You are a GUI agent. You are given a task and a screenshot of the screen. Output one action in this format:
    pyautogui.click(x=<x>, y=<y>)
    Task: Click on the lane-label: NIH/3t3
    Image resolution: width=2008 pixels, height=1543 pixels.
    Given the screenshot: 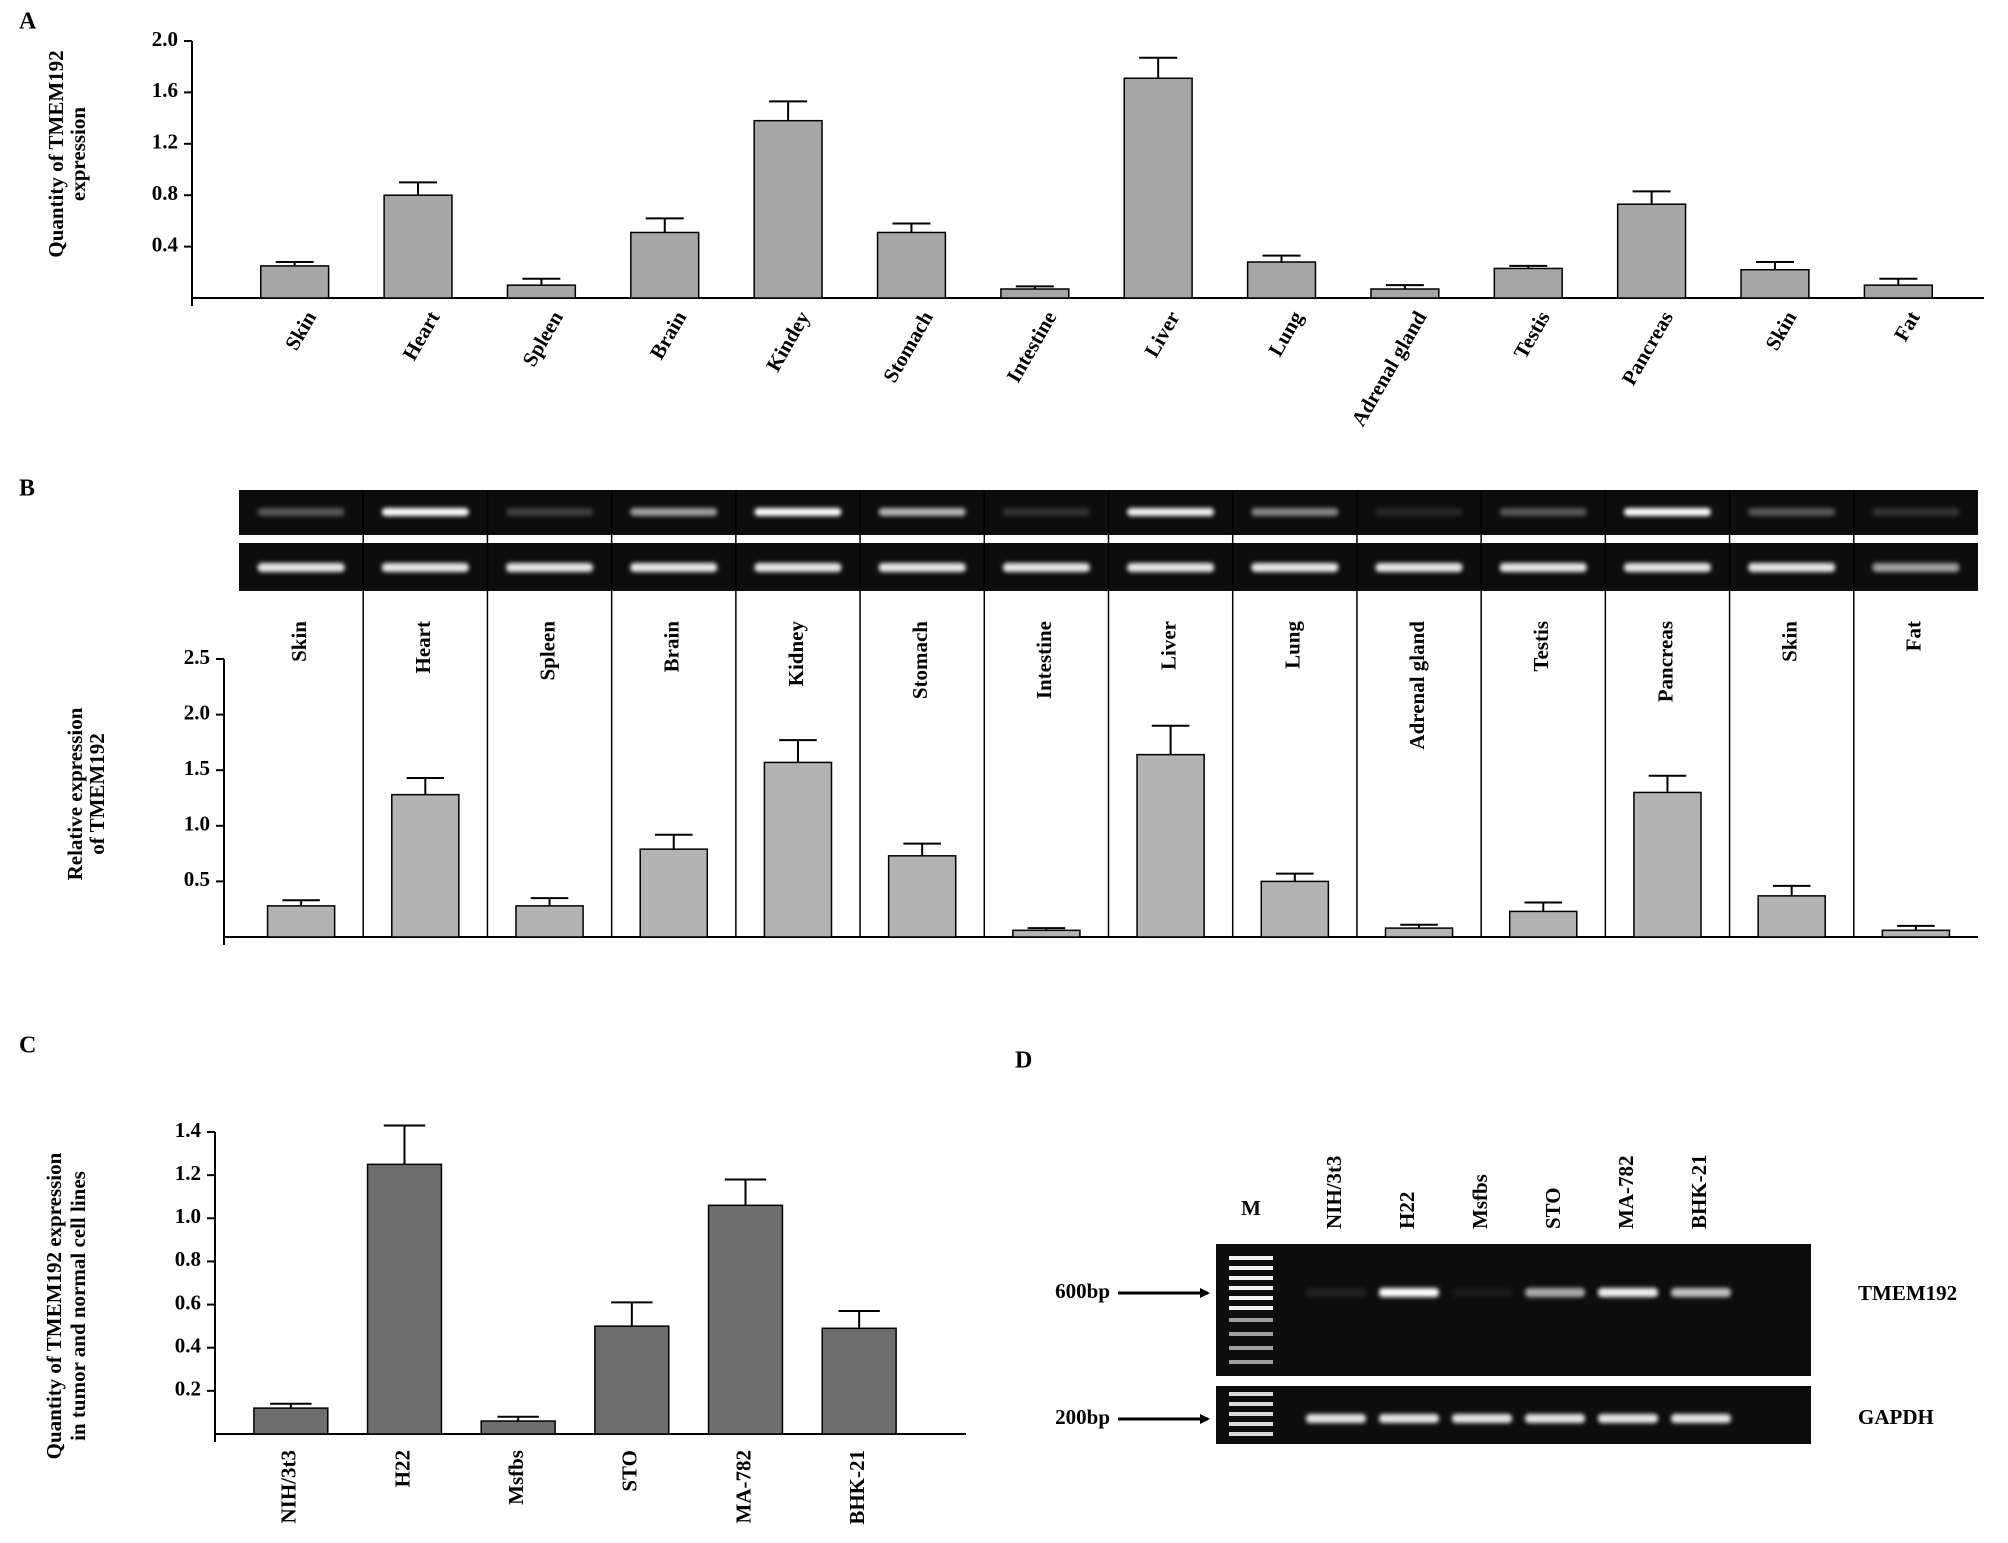 What is the action you would take?
    pyautogui.click(x=1334, y=1193)
    